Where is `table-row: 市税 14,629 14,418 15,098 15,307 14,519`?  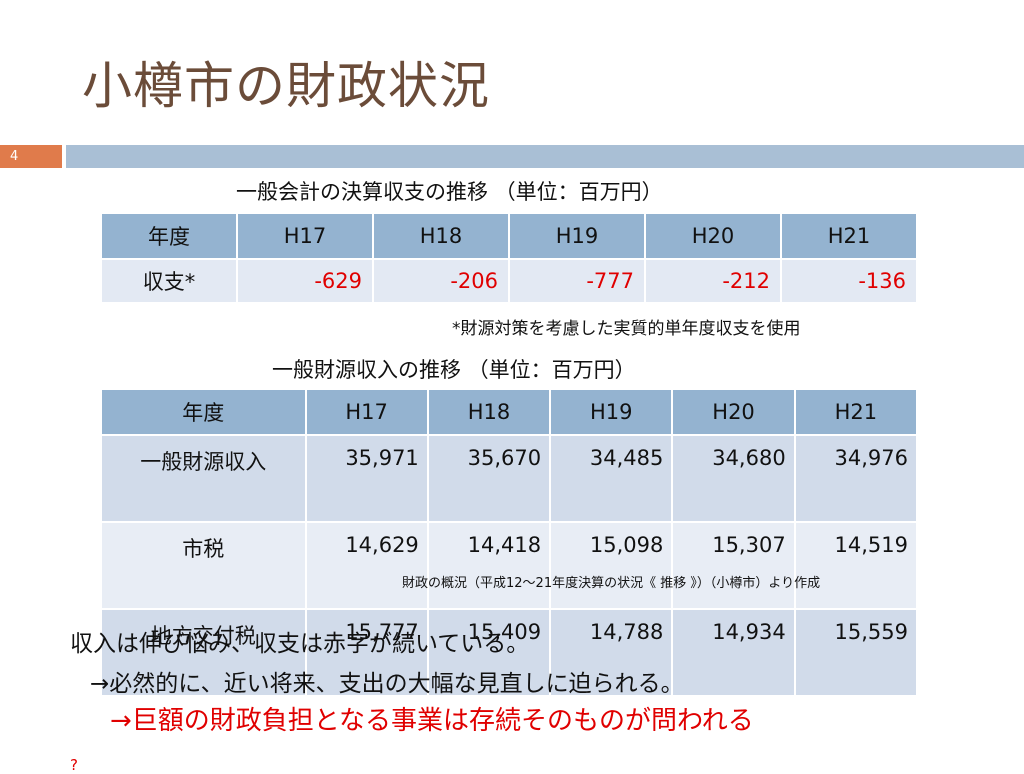 table-row: 市税 14,629 14,418 15,098 15,307 14,519 is located at coordinates (509, 565).